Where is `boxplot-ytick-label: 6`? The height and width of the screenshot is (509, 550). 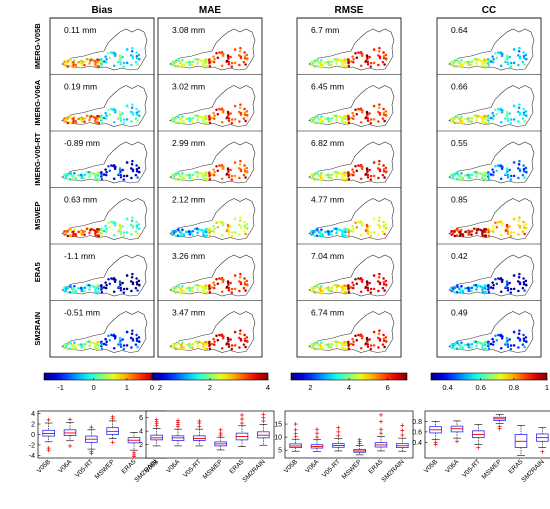
boxplot-ytick-label: 6 is located at coordinates (141, 418).